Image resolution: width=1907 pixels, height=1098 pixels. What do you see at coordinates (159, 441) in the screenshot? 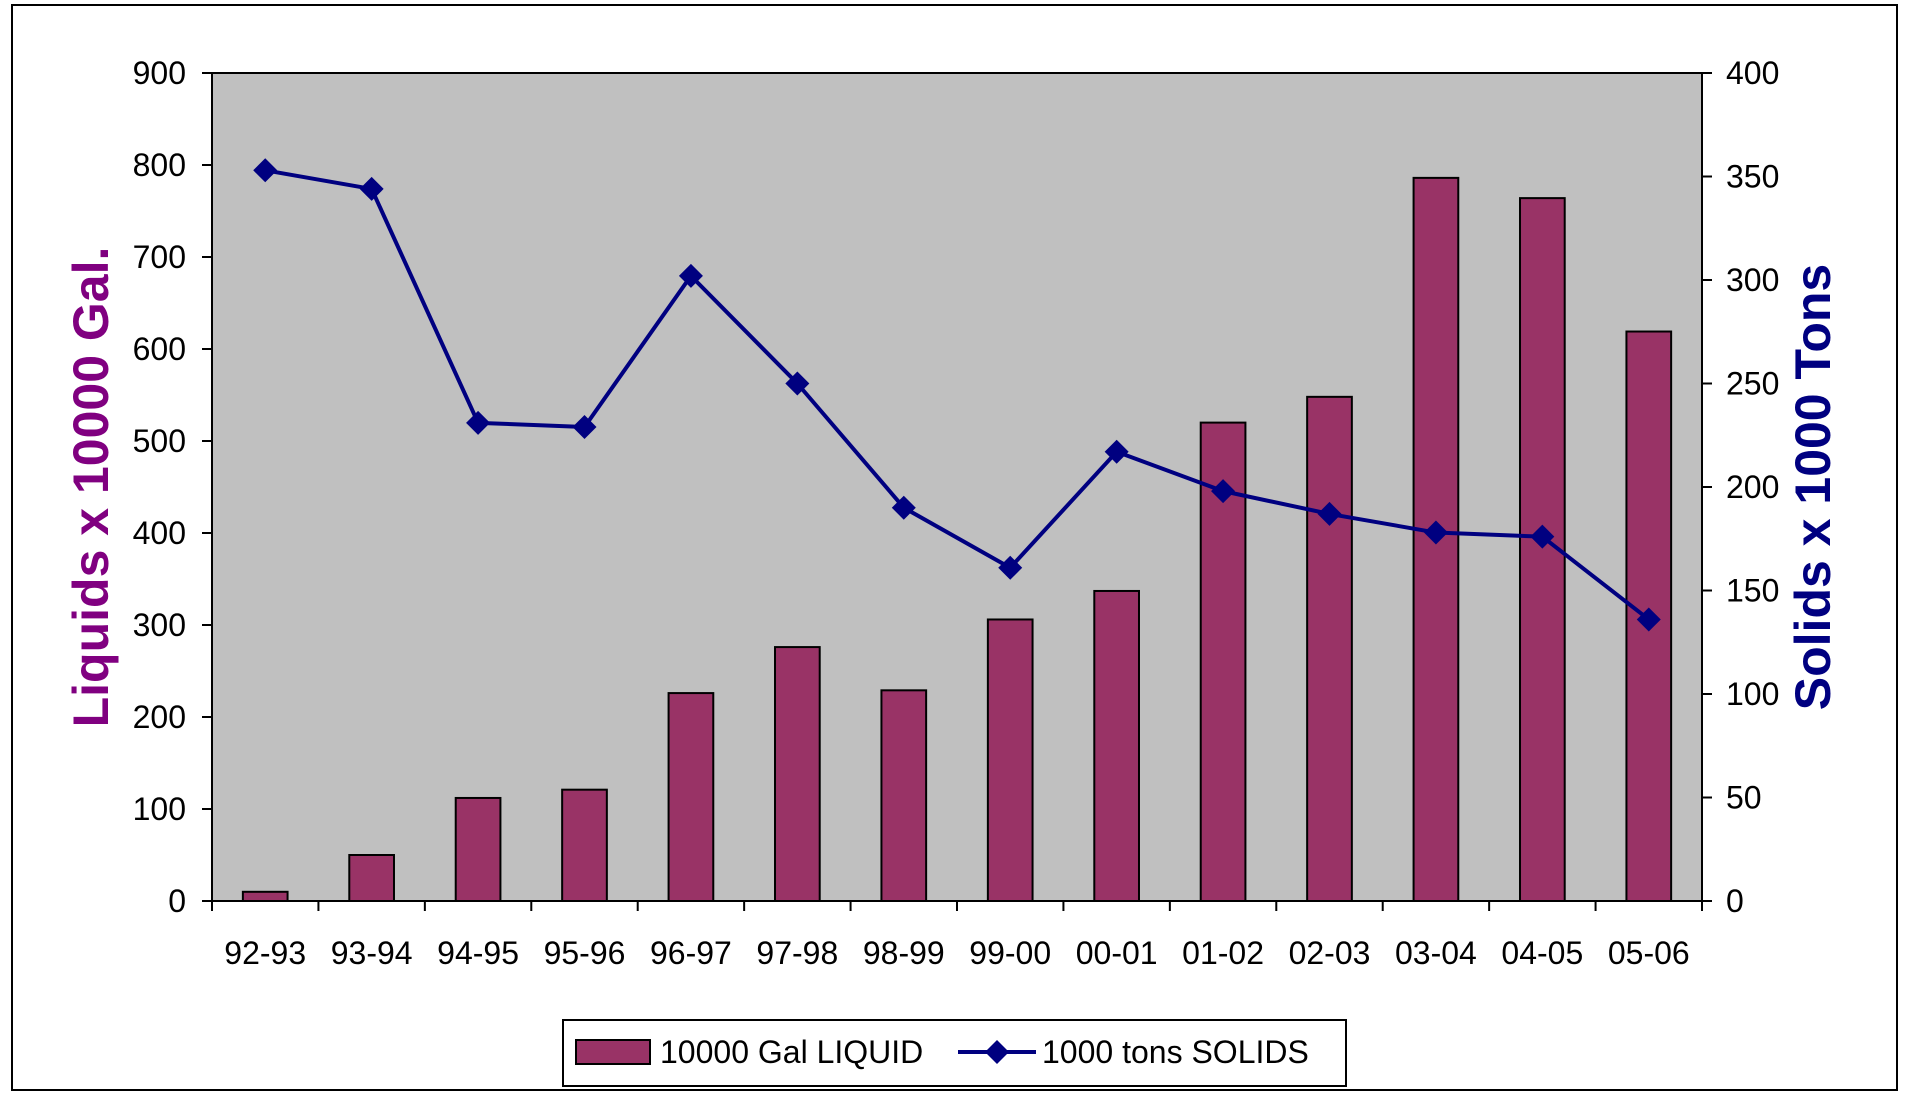
I see `left-tick-label: 500` at bounding box center [159, 441].